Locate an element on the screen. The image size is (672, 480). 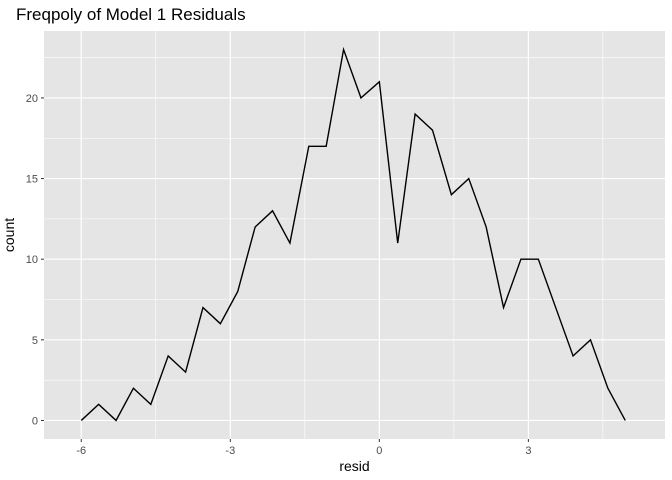
y-axis: 0 5 10 15 20 is located at coordinates (35, 260).